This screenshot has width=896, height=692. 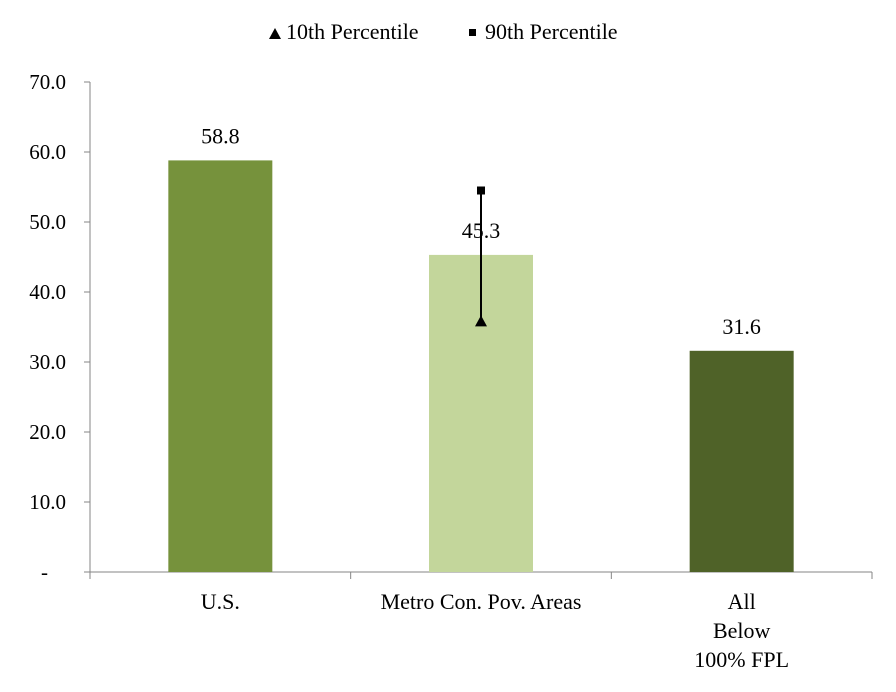 What do you see at coordinates (741, 659) in the screenshot?
I see `x-tick-label: 100% FPL` at bounding box center [741, 659].